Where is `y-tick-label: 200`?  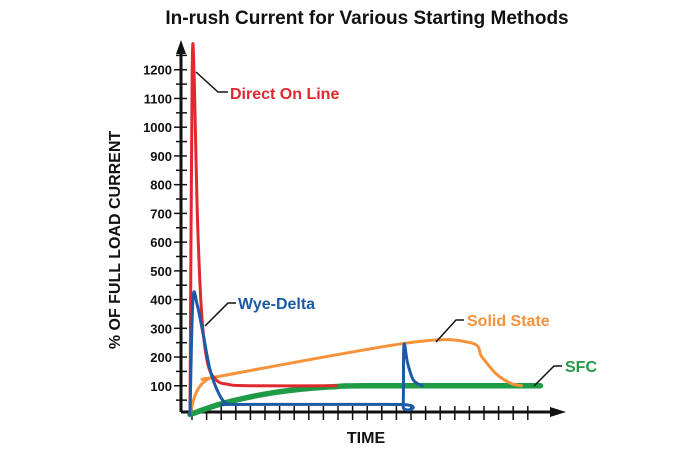 y-tick-label: 200 is located at coordinates (161, 357).